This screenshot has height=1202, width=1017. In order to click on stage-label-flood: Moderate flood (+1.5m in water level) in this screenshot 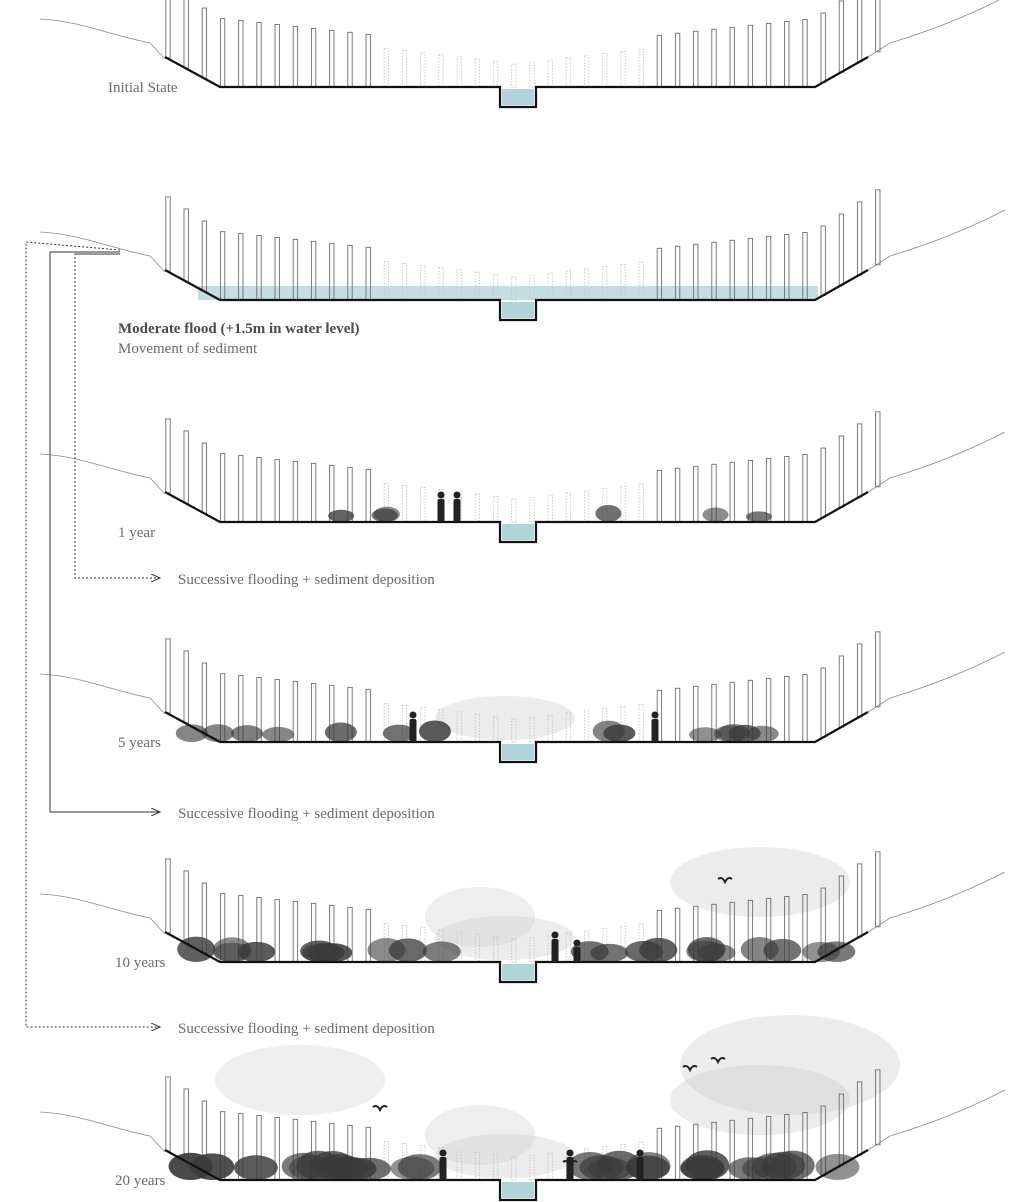, I will do `click(239, 329)`.